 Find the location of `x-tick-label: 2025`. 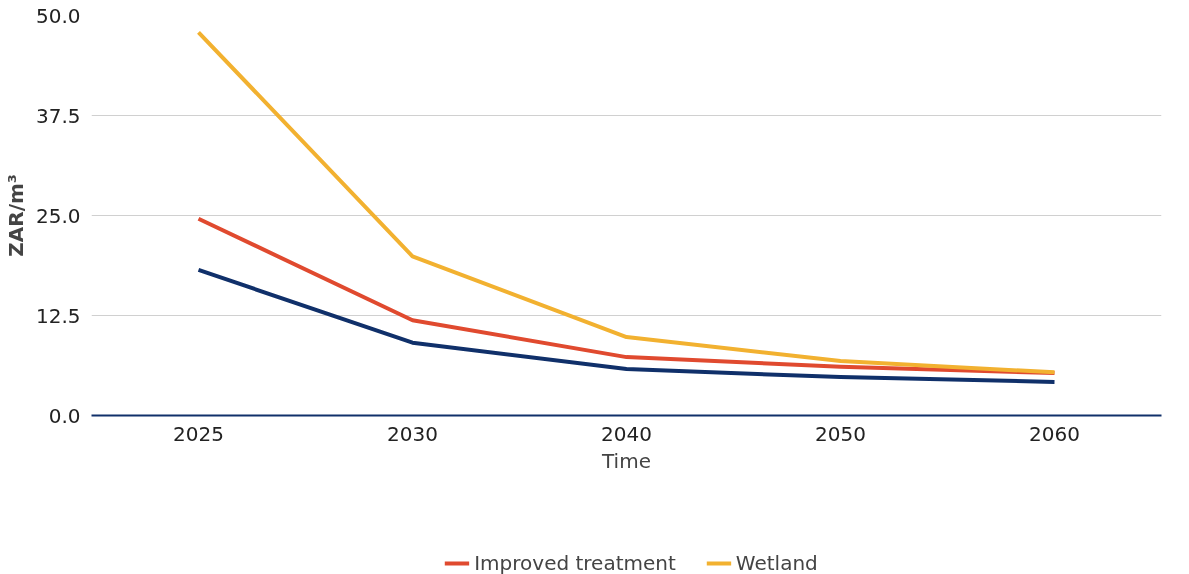

x-tick-label: 2025 is located at coordinates (198, 433).